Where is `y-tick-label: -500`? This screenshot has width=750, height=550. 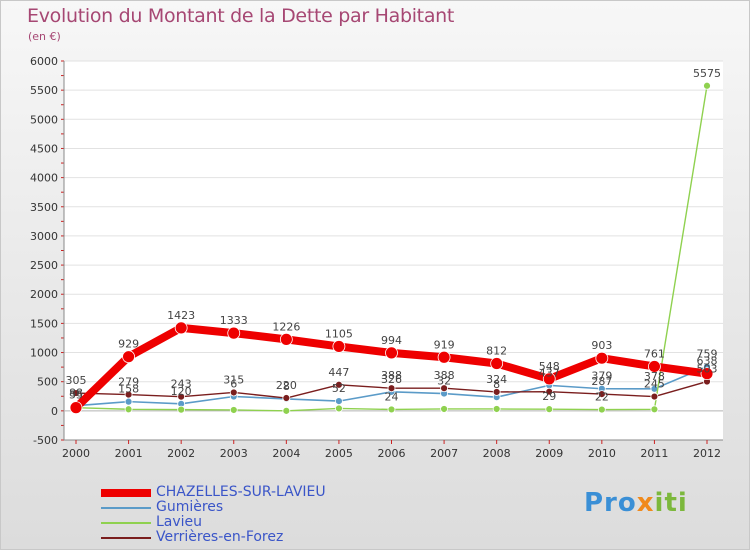
y-tick-label: -500 is located at coordinates (45, 440).